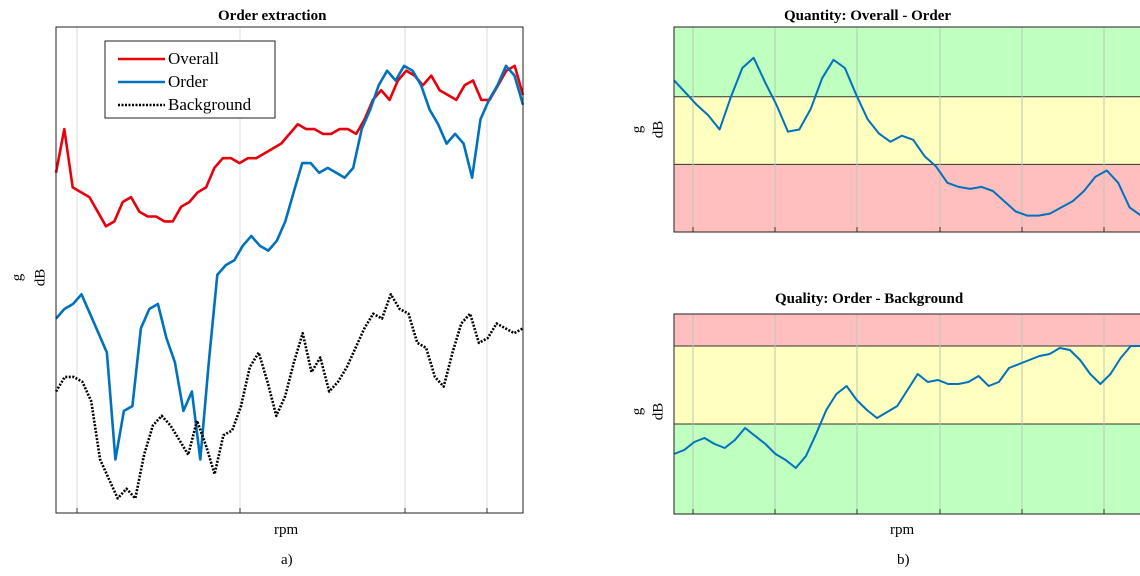 The width and height of the screenshot is (1140, 576). I want to click on legend-label-order: Order, so click(188, 81).